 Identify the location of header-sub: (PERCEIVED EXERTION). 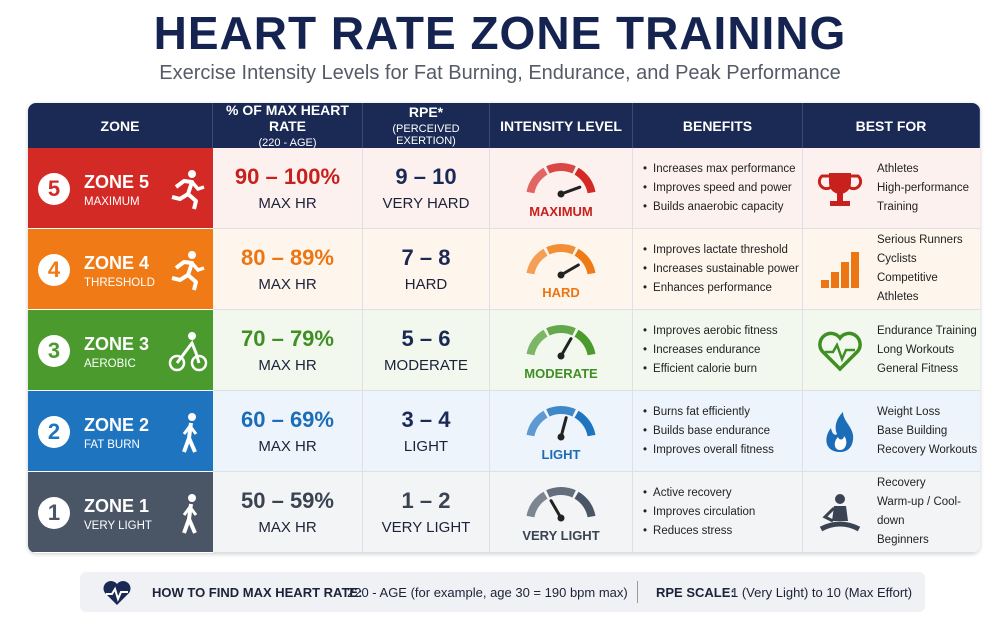
(426, 135).